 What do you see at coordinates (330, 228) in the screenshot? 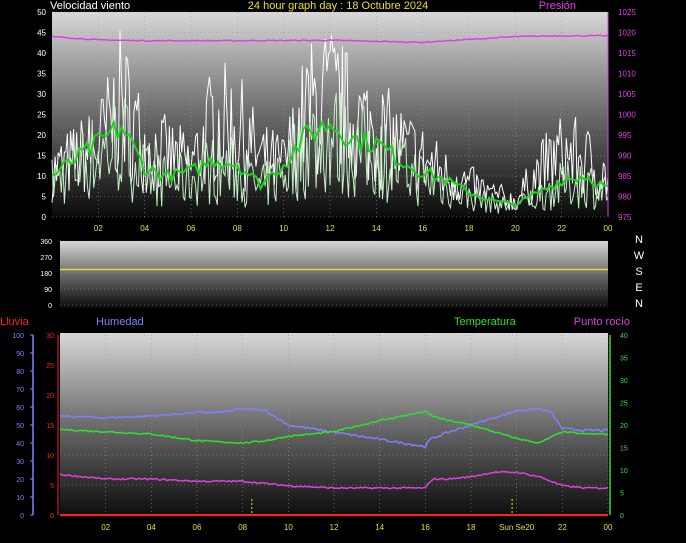
I see `wind-x-tick: 12` at bounding box center [330, 228].